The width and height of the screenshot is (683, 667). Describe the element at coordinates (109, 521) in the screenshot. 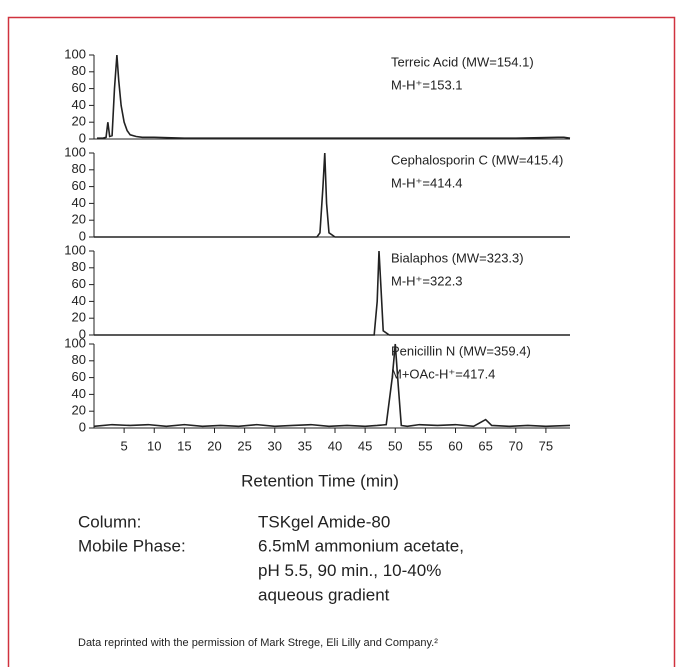

I see `condition-label: Column:` at that location.